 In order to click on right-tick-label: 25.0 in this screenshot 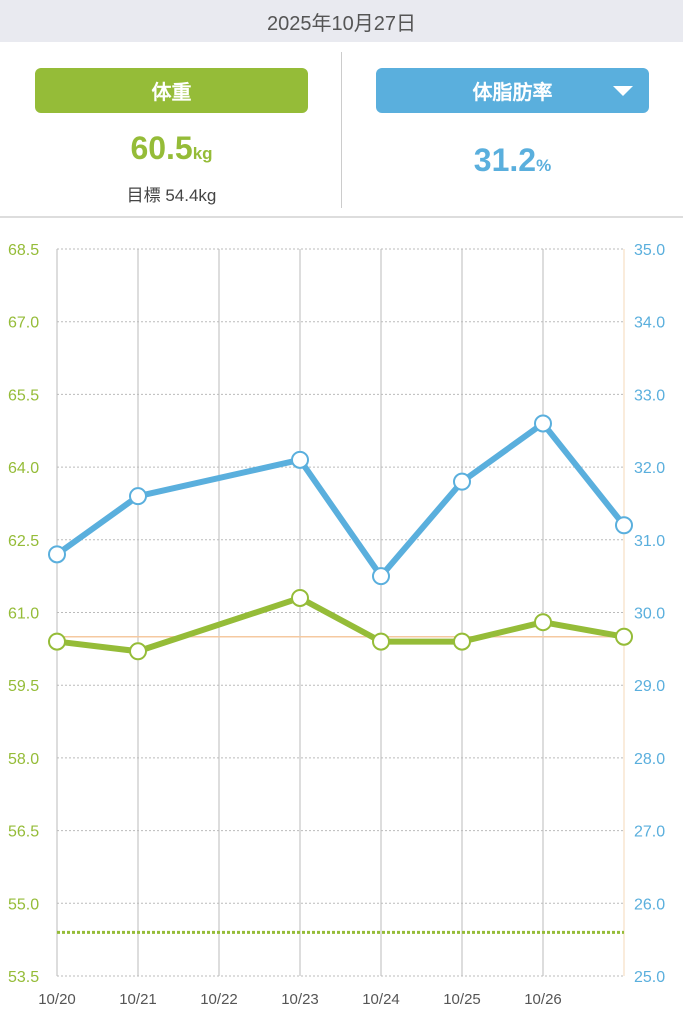, I will do `click(649, 977)`.